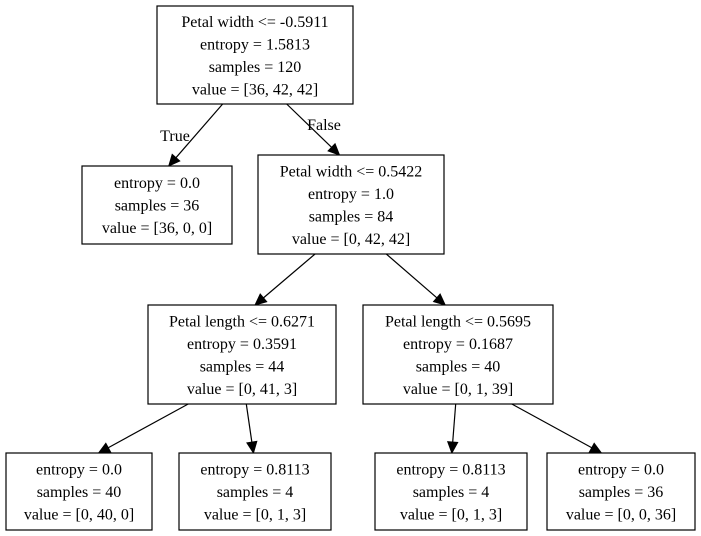  Describe the element at coordinates (351, 239) in the screenshot. I see `node-line: value = [0, 42, 42]` at that location.